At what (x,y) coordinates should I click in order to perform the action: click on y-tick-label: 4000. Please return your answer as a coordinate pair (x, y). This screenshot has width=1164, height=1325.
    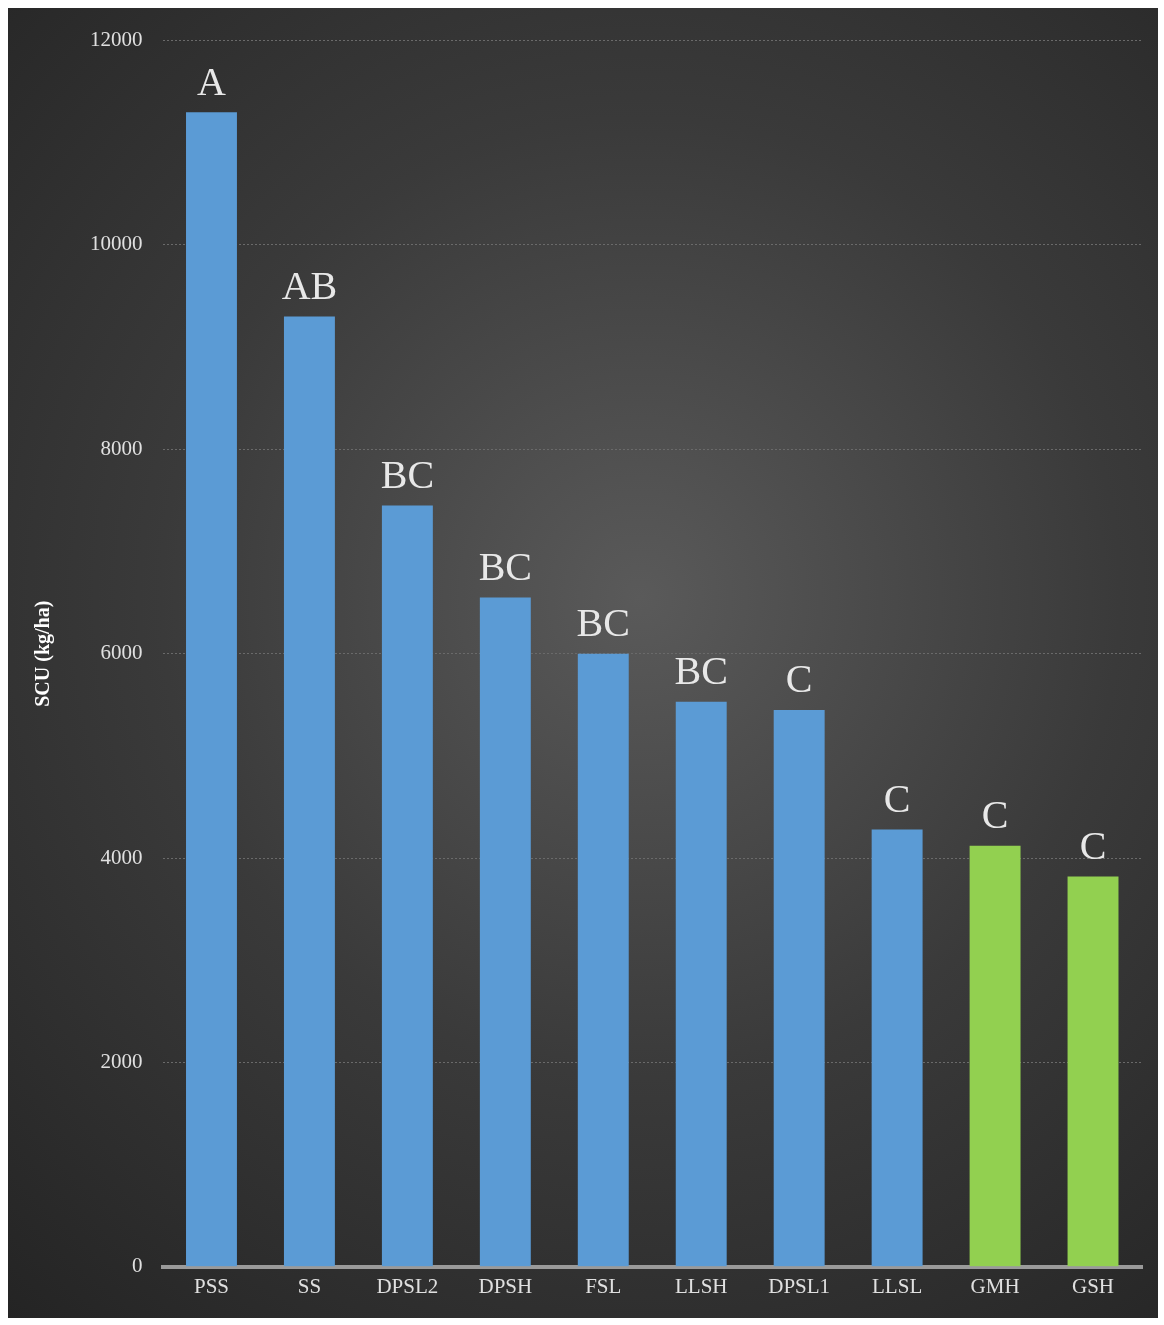
    Looking at the image, I should click on (121, 856).